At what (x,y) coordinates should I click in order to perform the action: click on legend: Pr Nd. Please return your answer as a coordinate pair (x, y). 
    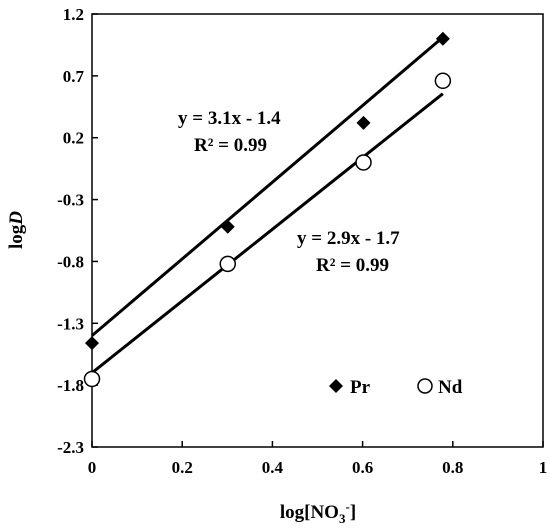
    Looking at the image, I should click on (396, 387).